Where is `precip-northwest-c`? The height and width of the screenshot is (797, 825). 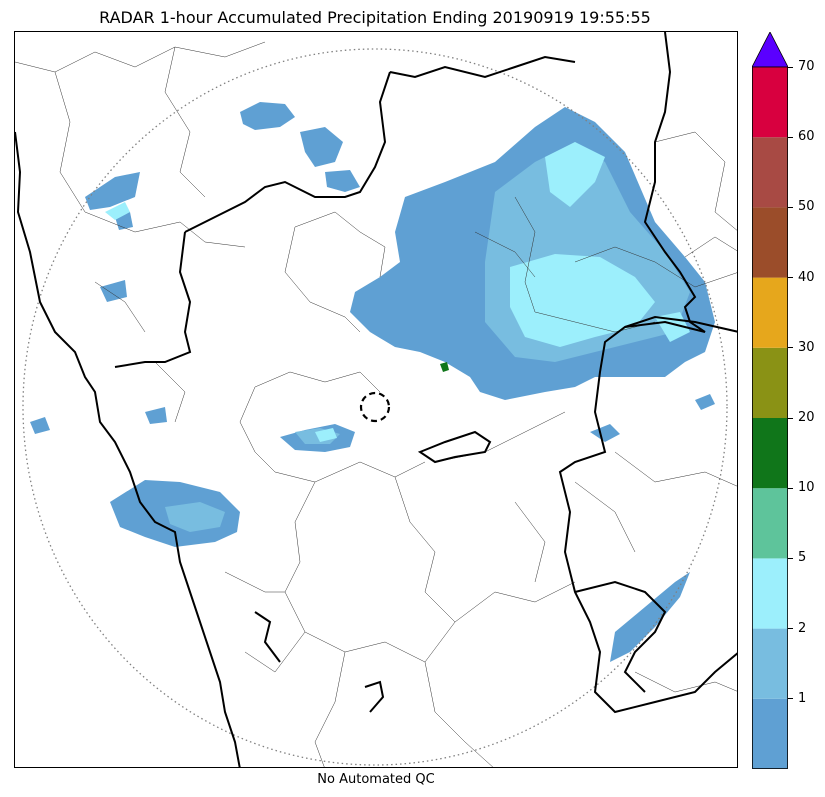 precip-northwest-c is located at coordinates (342, 181).